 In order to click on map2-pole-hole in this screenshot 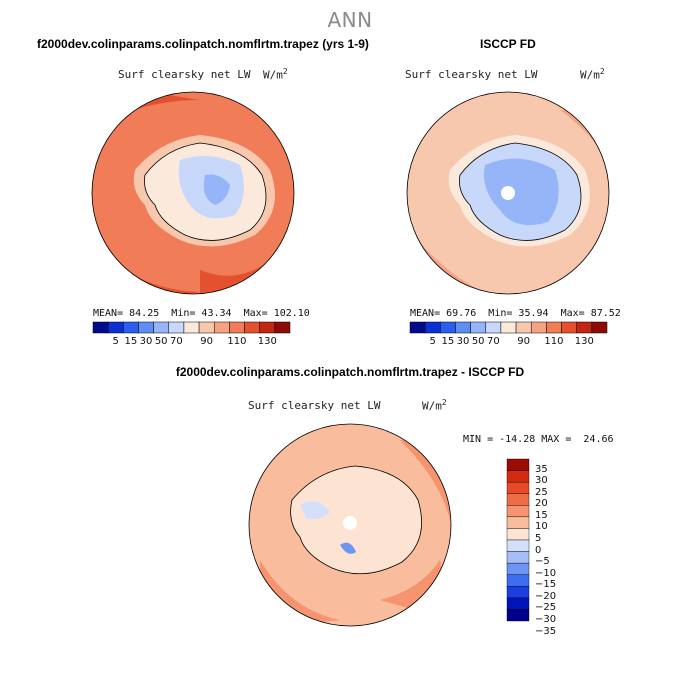, I will do `click(508, 193)`.